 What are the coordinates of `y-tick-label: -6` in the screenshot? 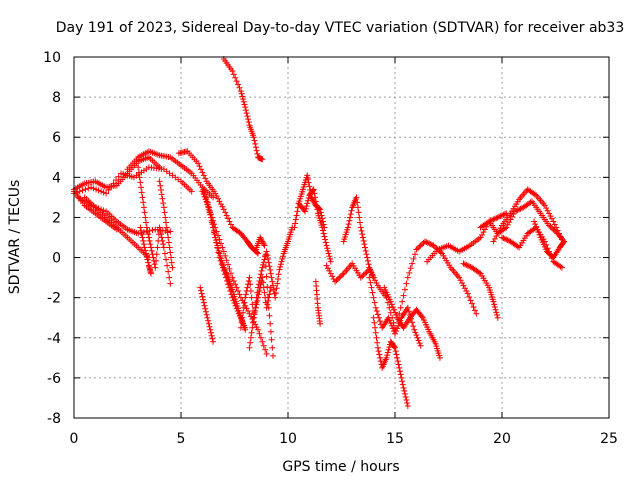 It's located at (54, 379).